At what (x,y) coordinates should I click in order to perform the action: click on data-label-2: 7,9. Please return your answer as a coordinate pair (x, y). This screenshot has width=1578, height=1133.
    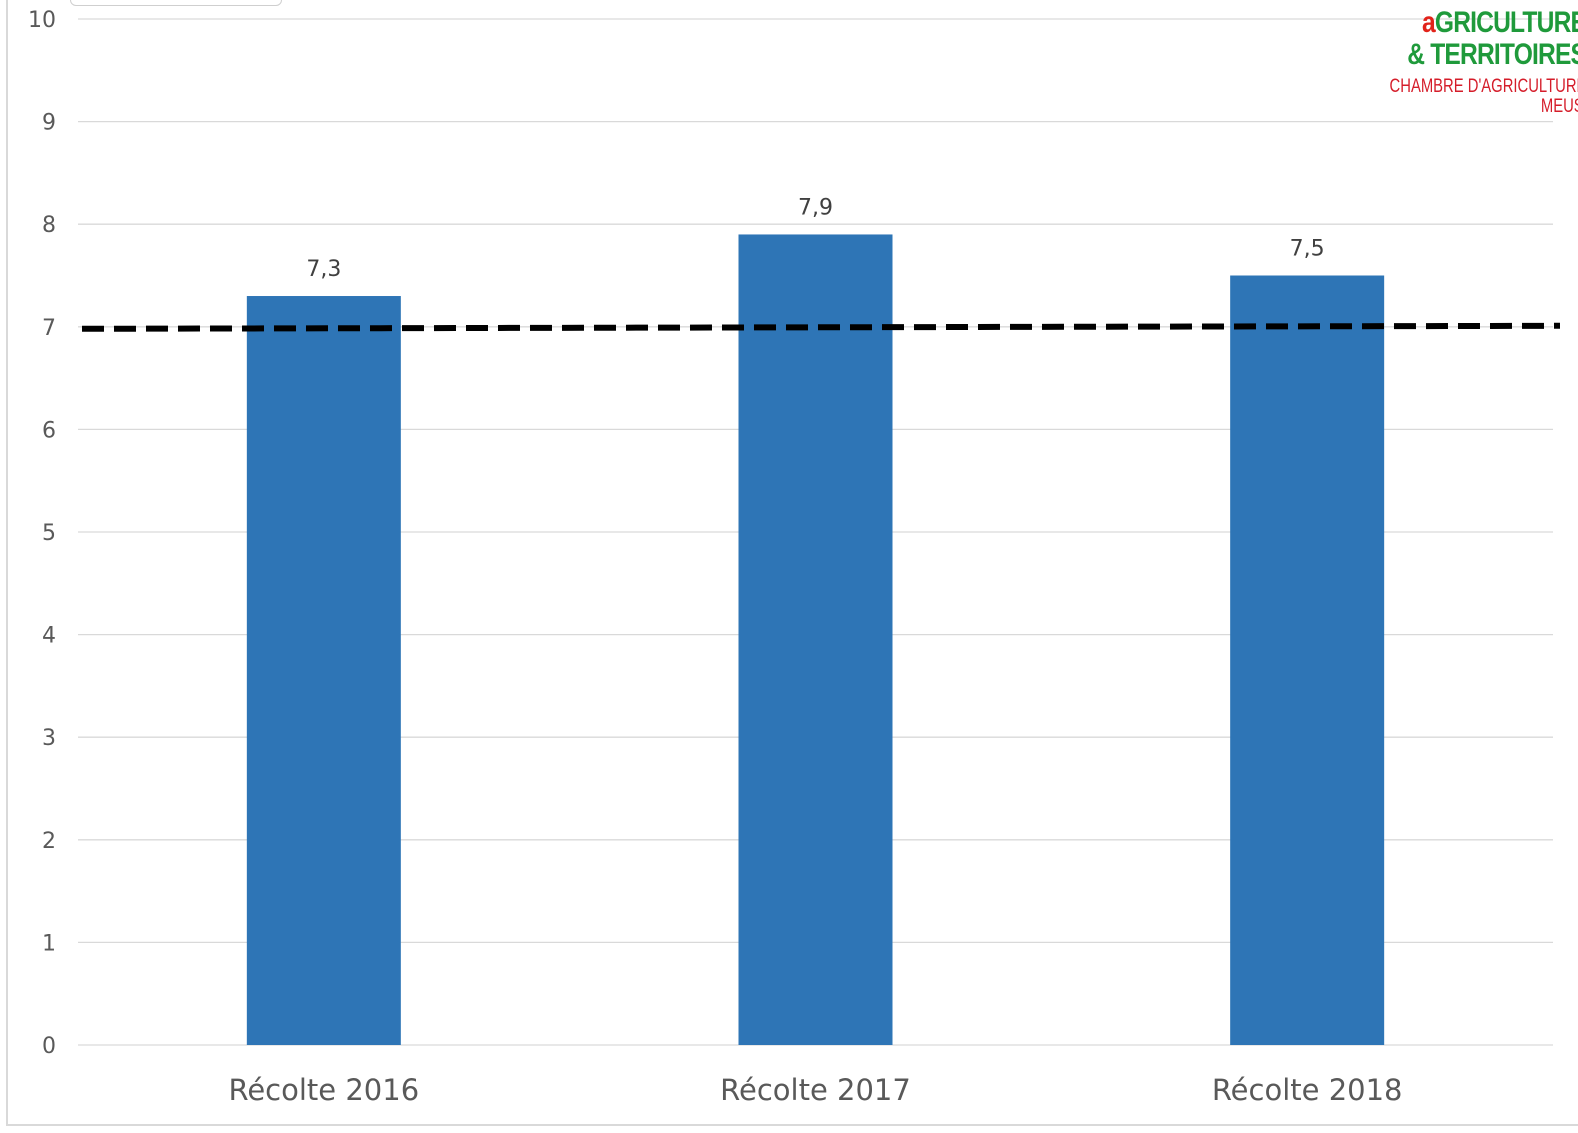
    Looking at the image, I should click on (815, 207).